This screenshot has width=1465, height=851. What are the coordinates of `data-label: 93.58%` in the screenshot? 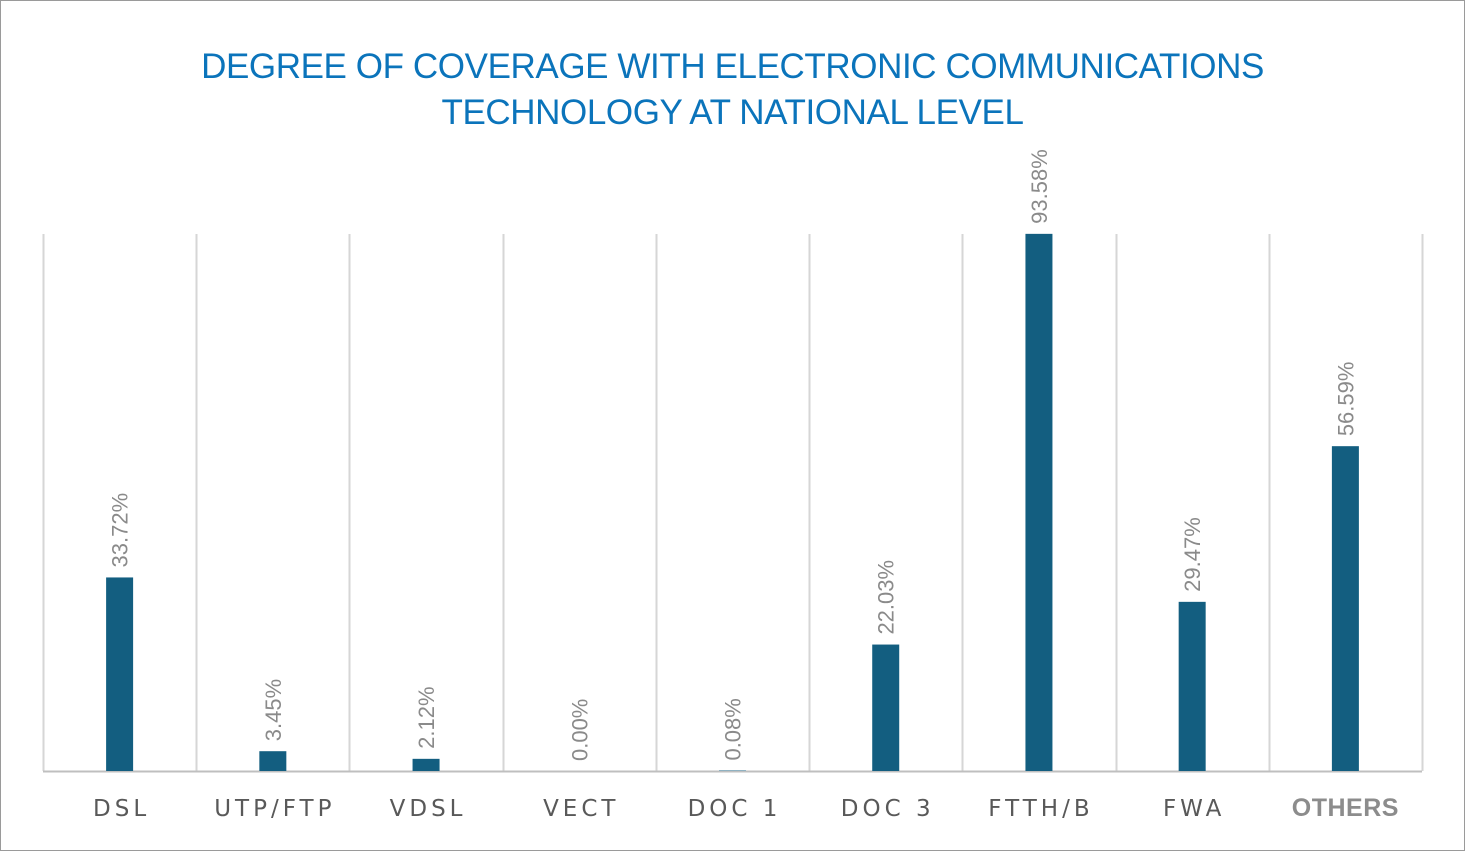 It's located at (1039, 186).